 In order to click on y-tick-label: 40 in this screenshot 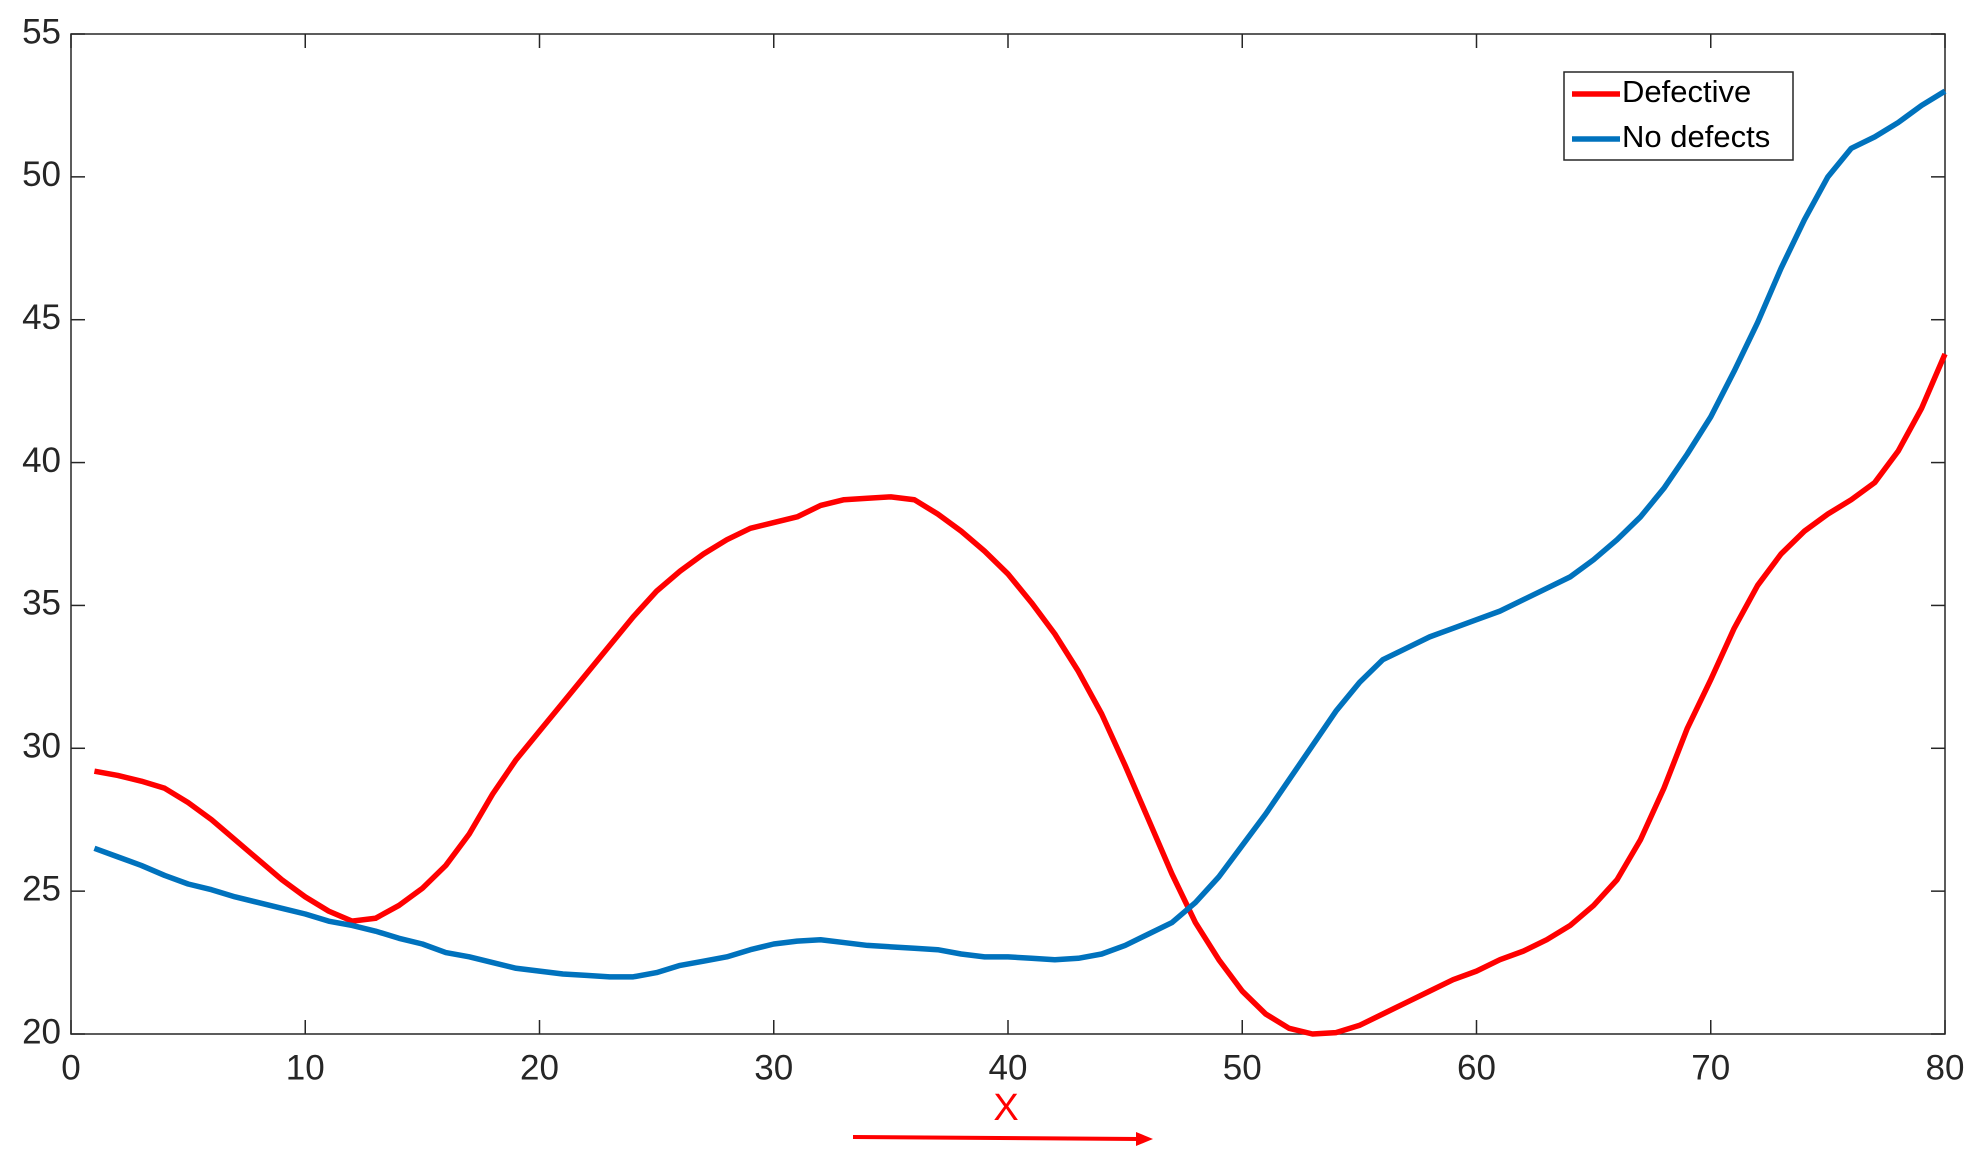, I will do `click(41, 460)`.